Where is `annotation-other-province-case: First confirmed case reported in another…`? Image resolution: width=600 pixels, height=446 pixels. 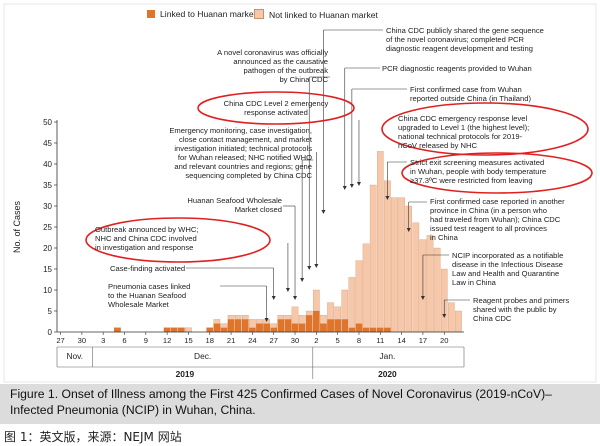
annotation-other-province-case: First confirmed case reported in another… is located at coordinates (497, 219).